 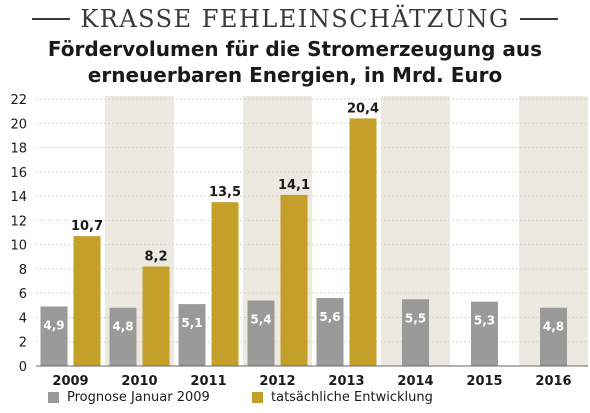 I want to click on data-label-tatsaechlich-2012: 14,1, so click(x=294, y=185).